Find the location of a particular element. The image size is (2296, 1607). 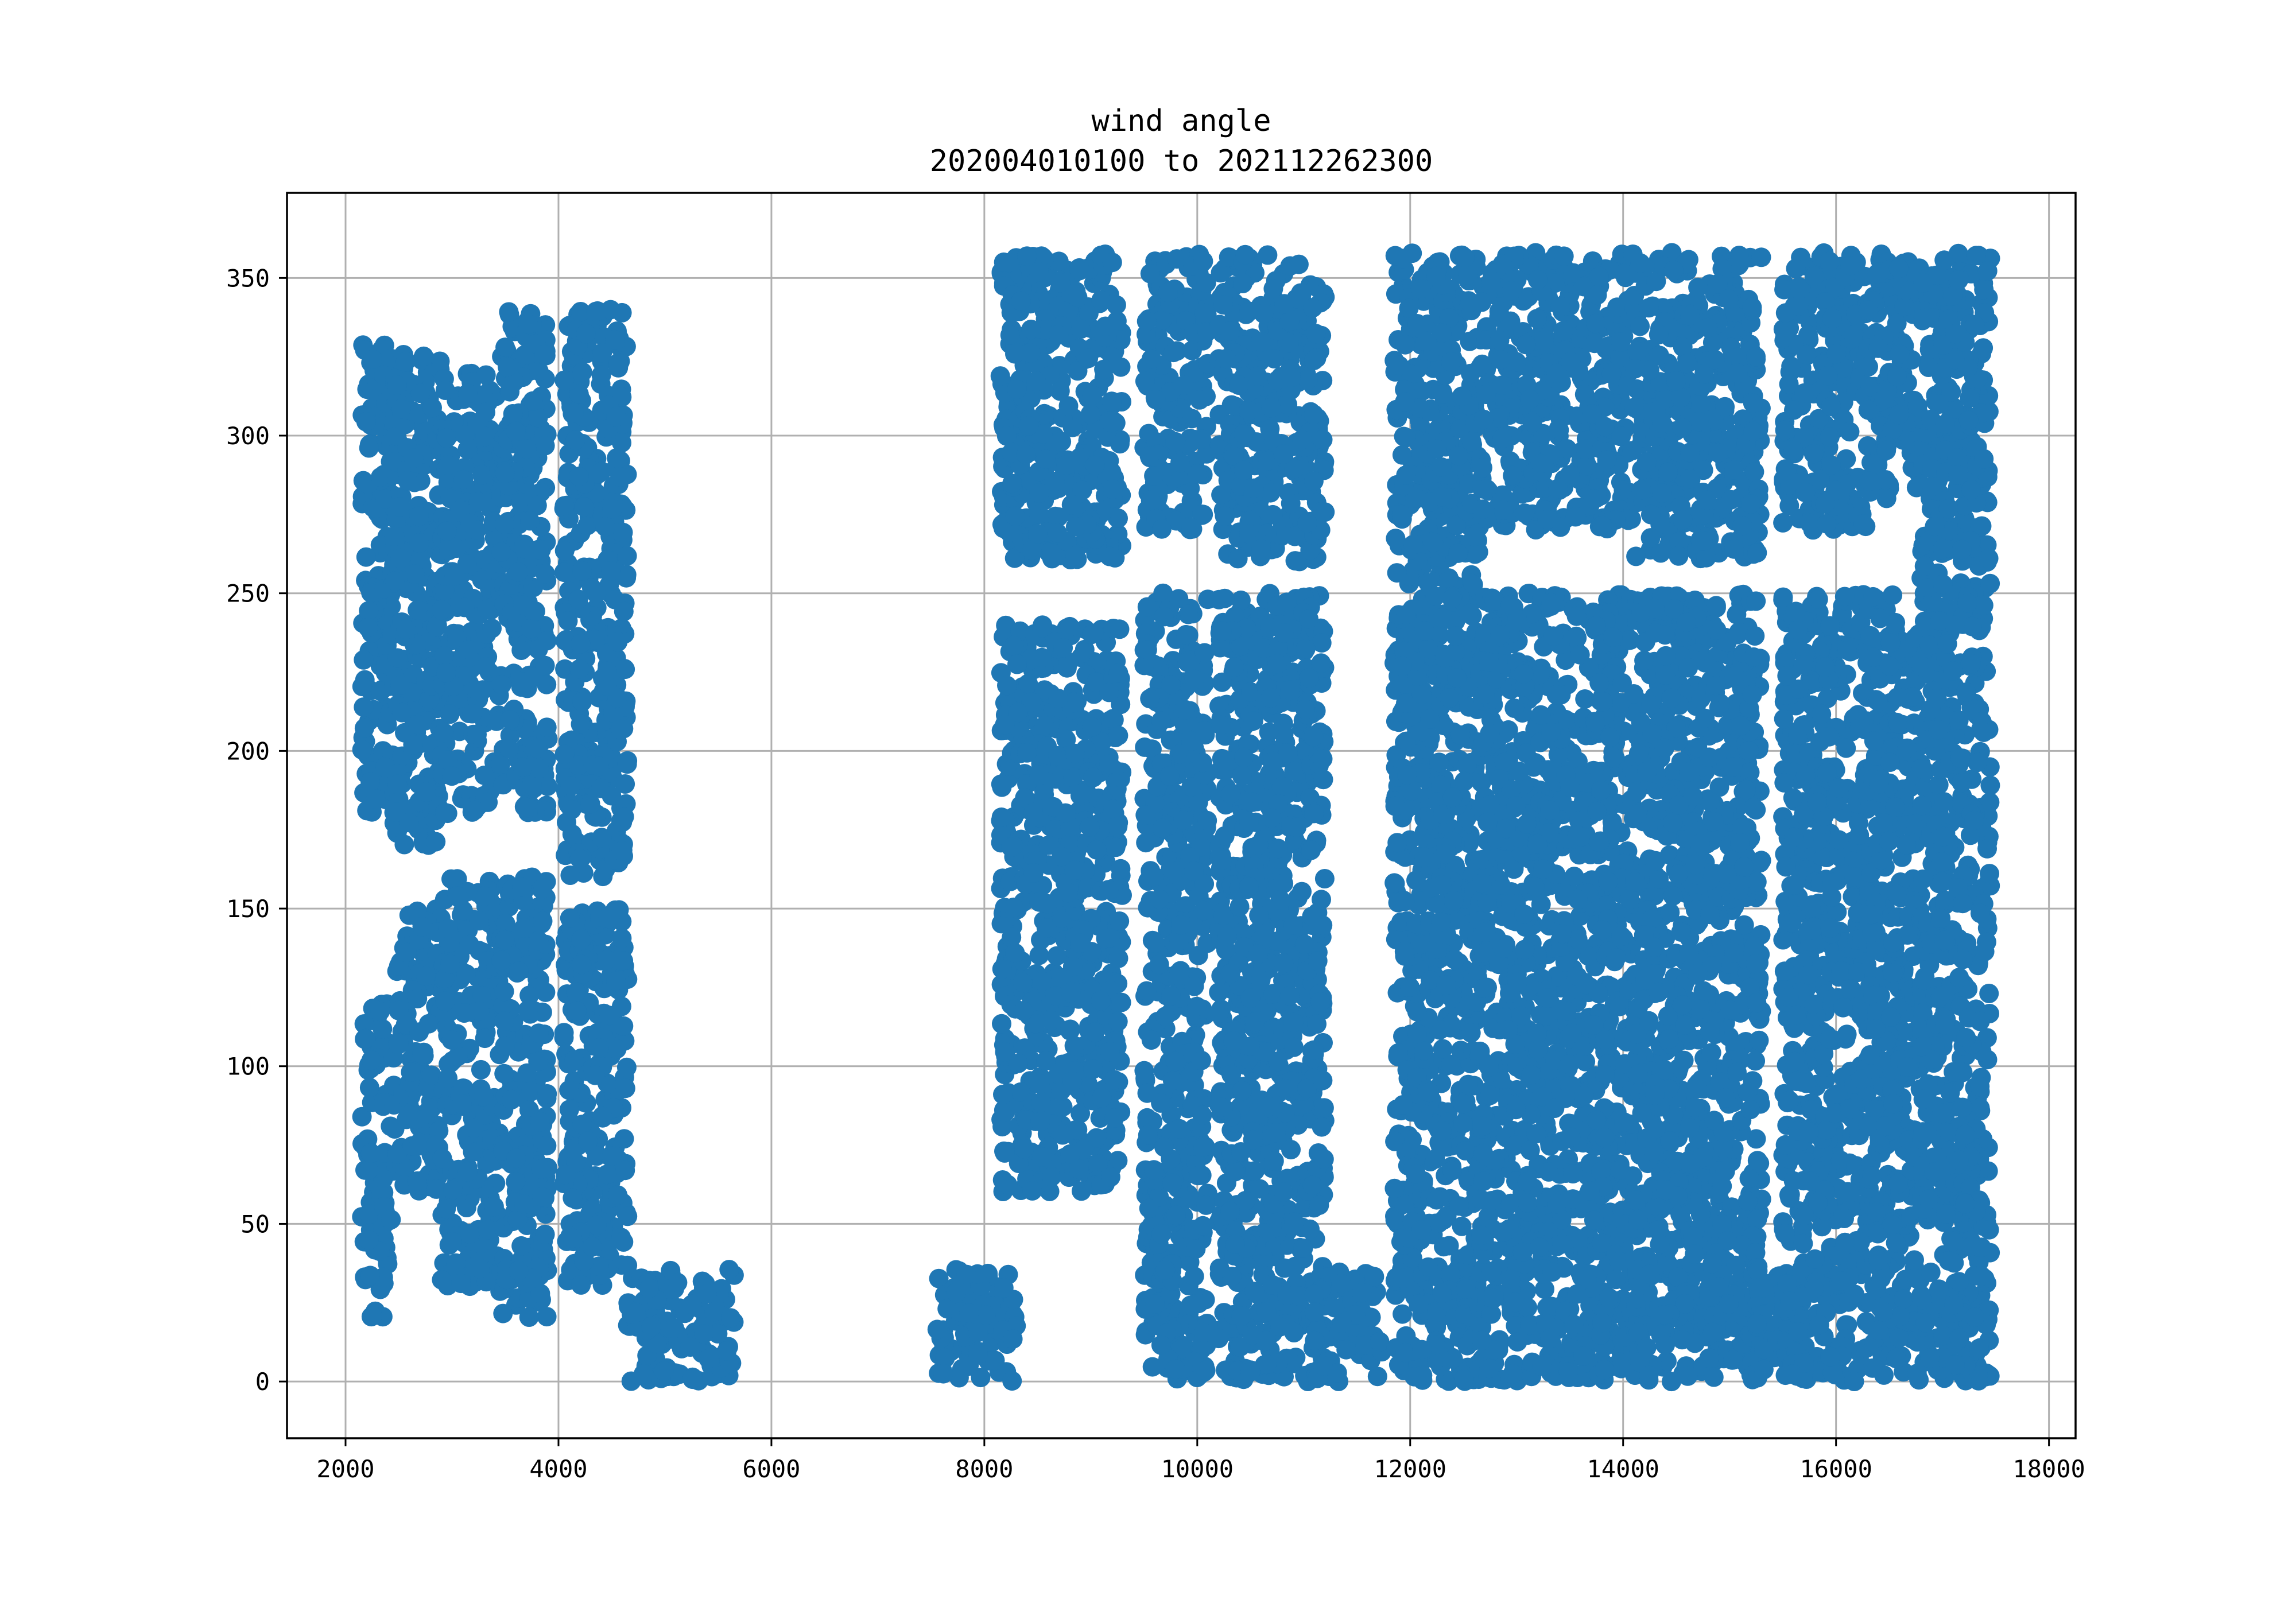

chart-title: wind angle is located at coordinates (1181, 121).